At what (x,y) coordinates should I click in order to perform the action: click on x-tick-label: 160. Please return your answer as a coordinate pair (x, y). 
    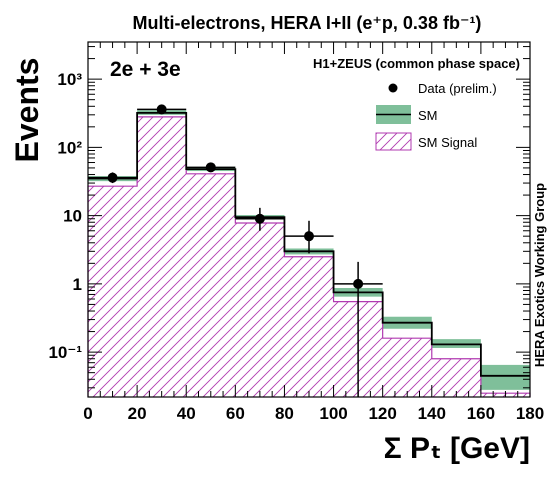
    Looking at the image, I should click on (481, 413).